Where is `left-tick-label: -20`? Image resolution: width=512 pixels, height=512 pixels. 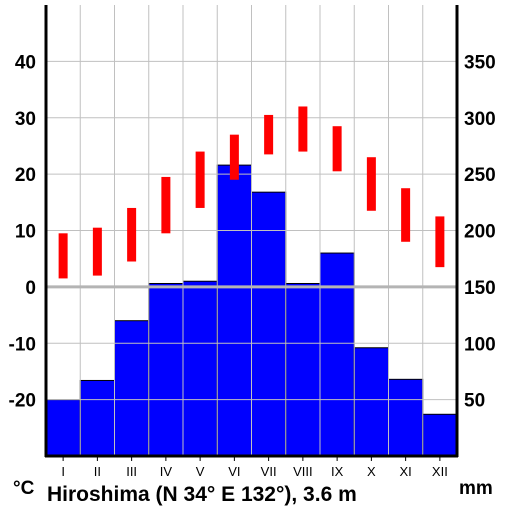 left-tick-label: -20 is located at coordinates (22, 401).